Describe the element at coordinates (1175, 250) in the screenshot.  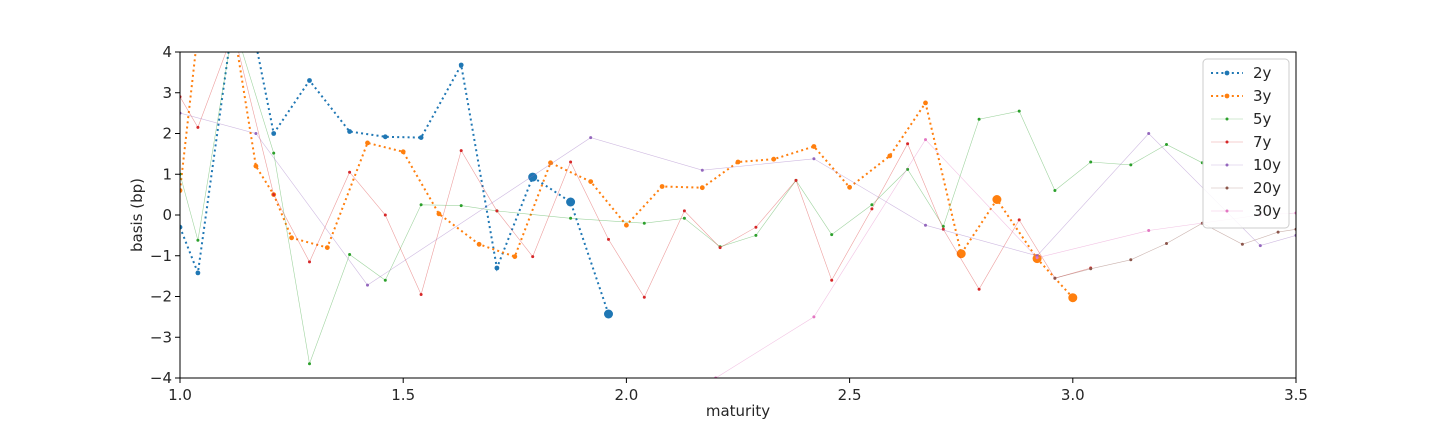
I see `series-line-20y` at that location.